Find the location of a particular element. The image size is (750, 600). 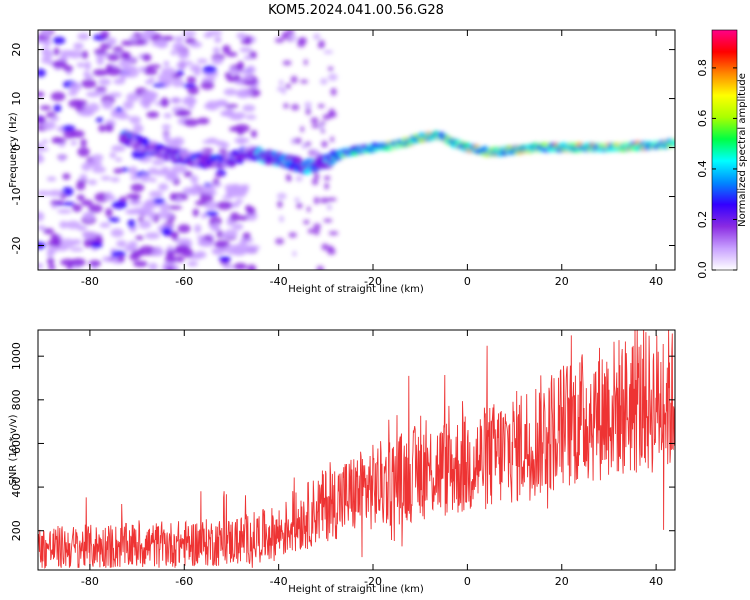

colorbar-tick-label: 0.6 is located at coordinates (702, 119).